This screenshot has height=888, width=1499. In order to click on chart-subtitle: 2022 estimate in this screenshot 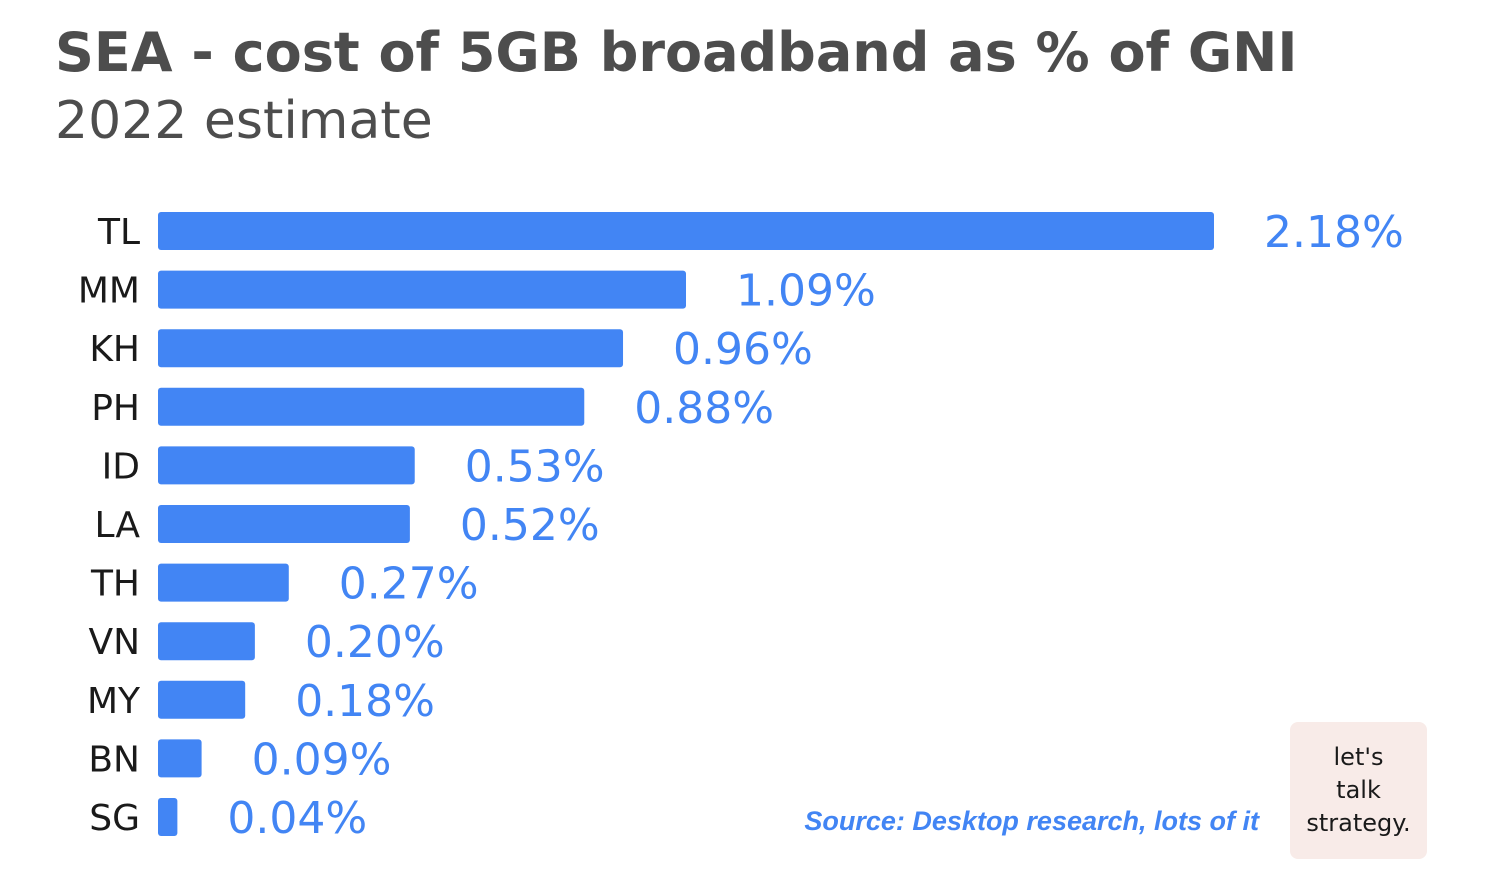, I will do `click(244, 121)`.